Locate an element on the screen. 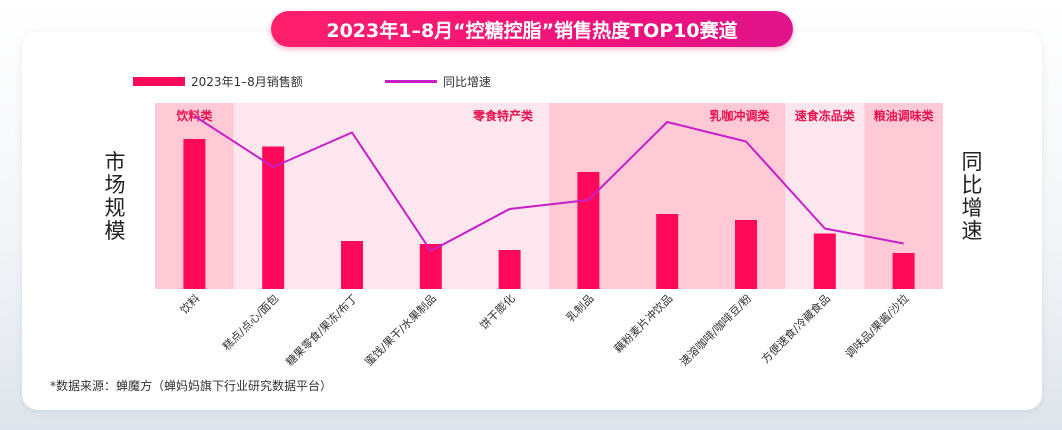  chart-title: 2023年1–8月“控糖控脂”销售热度TOP10赛道 is located at coordinates (532, 29).